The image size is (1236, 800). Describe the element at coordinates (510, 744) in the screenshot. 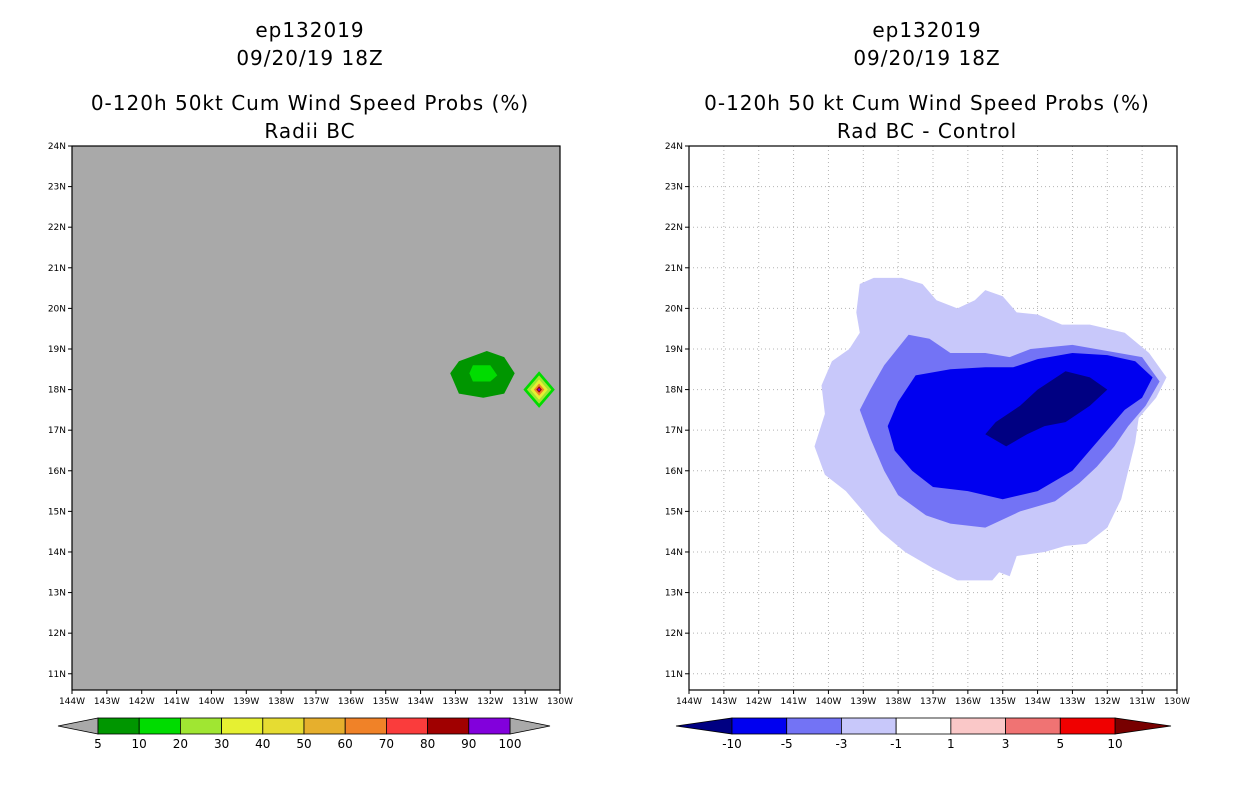

I see `left-colorbar-label: 100` at that location.